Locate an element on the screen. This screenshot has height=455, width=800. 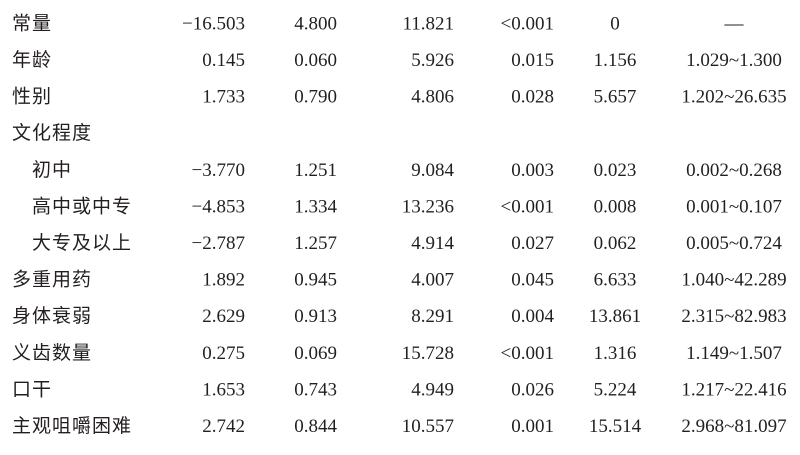
row-label: 初中 is located at coordinates (52, 170).